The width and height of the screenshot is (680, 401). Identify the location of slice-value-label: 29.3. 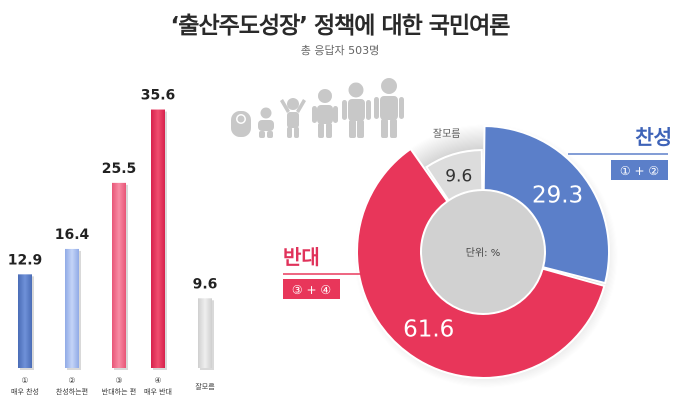
(557, 196).